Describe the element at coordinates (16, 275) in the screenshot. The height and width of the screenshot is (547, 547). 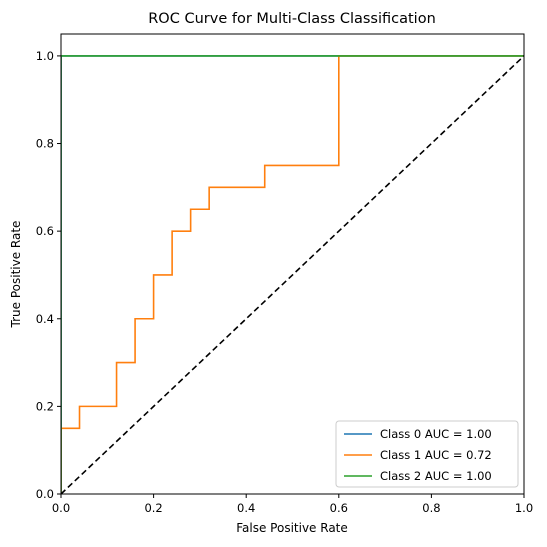
I see `y-axis-label: True Positive Rate` at that location.